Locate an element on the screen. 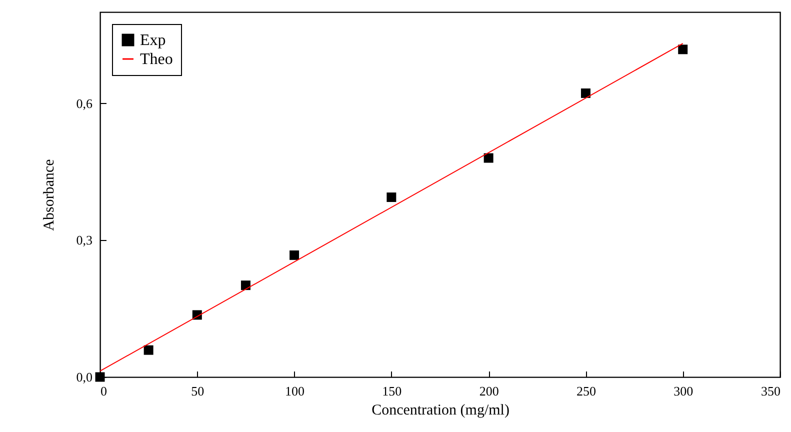 The width and height of the screenshot is (791, 432). legend-label: Exp is located at coordinates (153, 40).